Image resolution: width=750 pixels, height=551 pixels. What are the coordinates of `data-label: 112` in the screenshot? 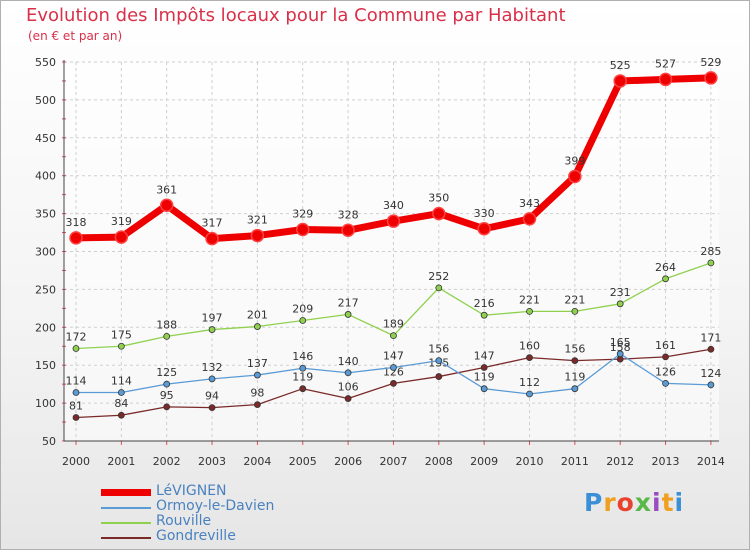 It's located at (529, 382).